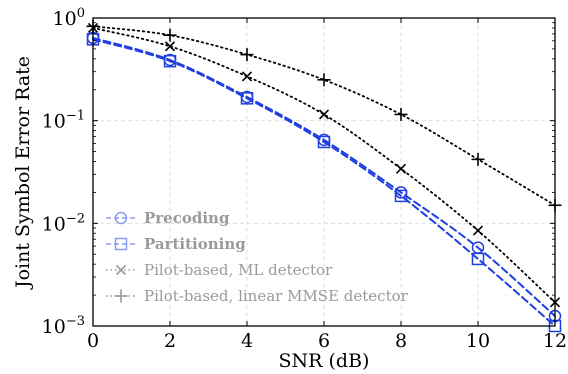 The image size is (568, 374). I want to click on x-tick-label: 4, so click(247, 341).